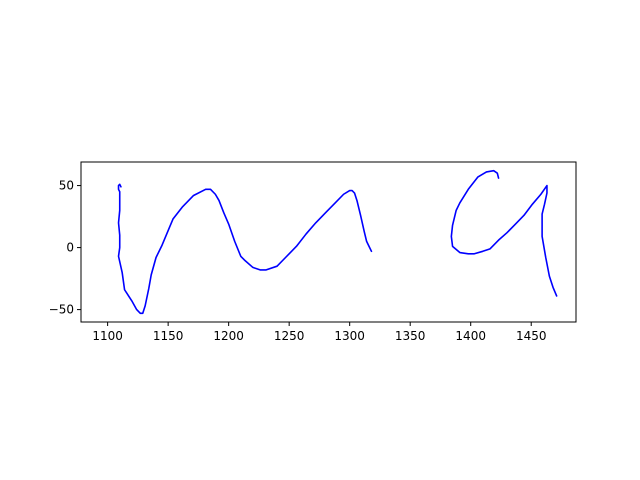 This screenshot has height=480, width=640. Describe the element at coordinates (319, 332) in the screenshot. I see `x-axis-ticks: 1100 1150 1200 1250 1300 1350 1400 1450` at that location.